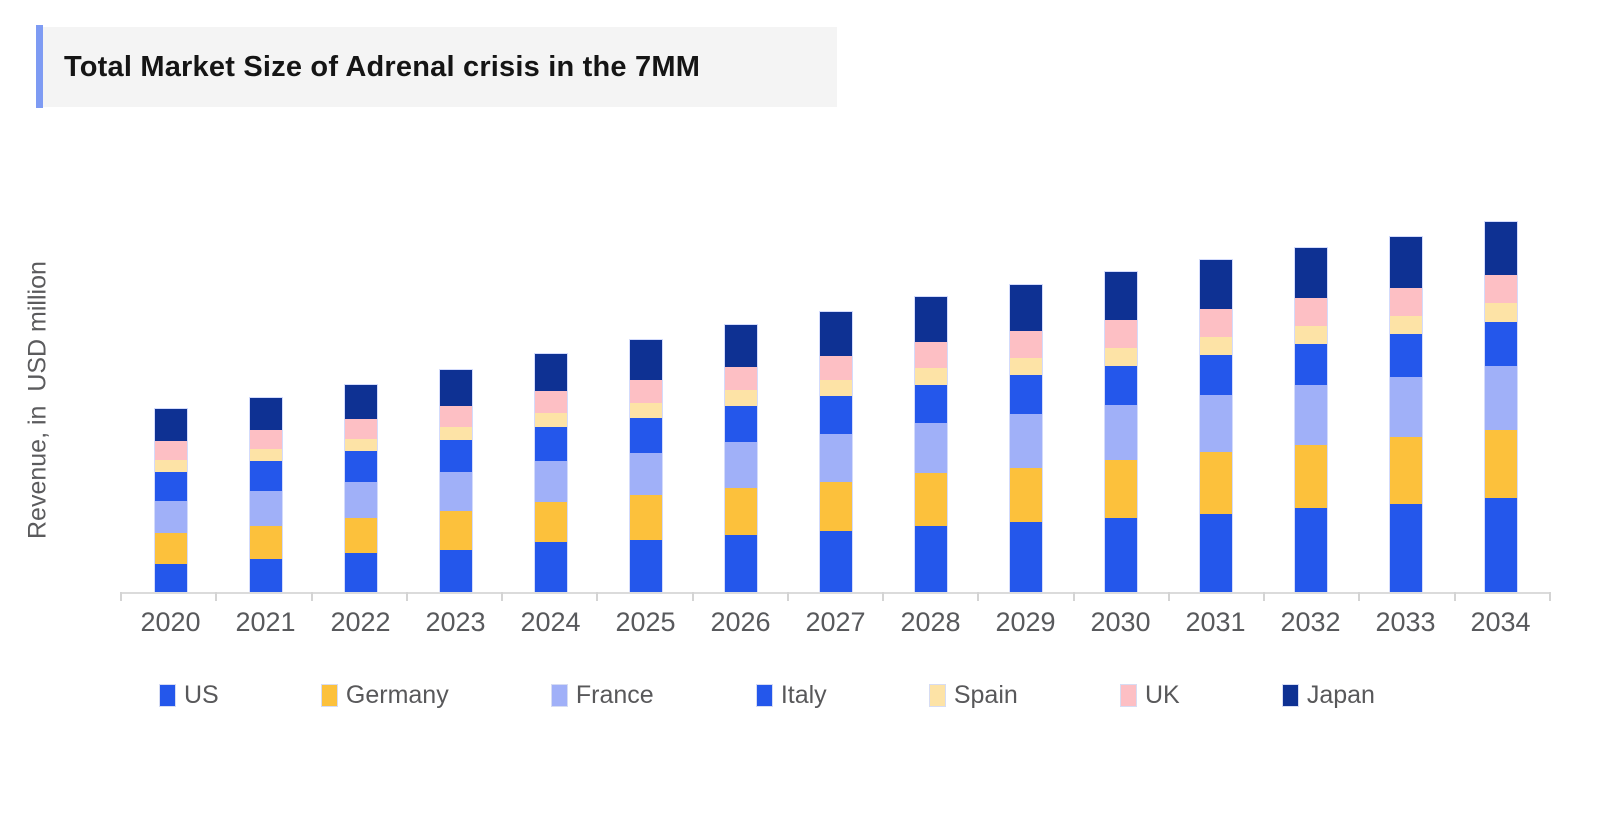 This screenshot has height=840, width=1600. Describe the element at coordinates (170, 548) in the screenshot. I see `bar-segment-germany-2020` at that location.